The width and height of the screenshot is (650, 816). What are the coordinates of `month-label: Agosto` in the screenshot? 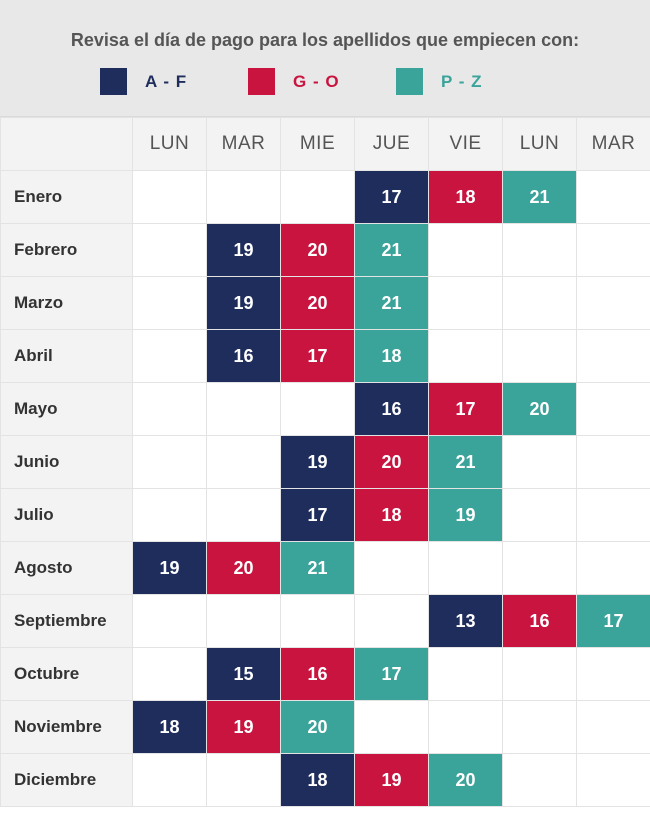 It's located at (66, 568).